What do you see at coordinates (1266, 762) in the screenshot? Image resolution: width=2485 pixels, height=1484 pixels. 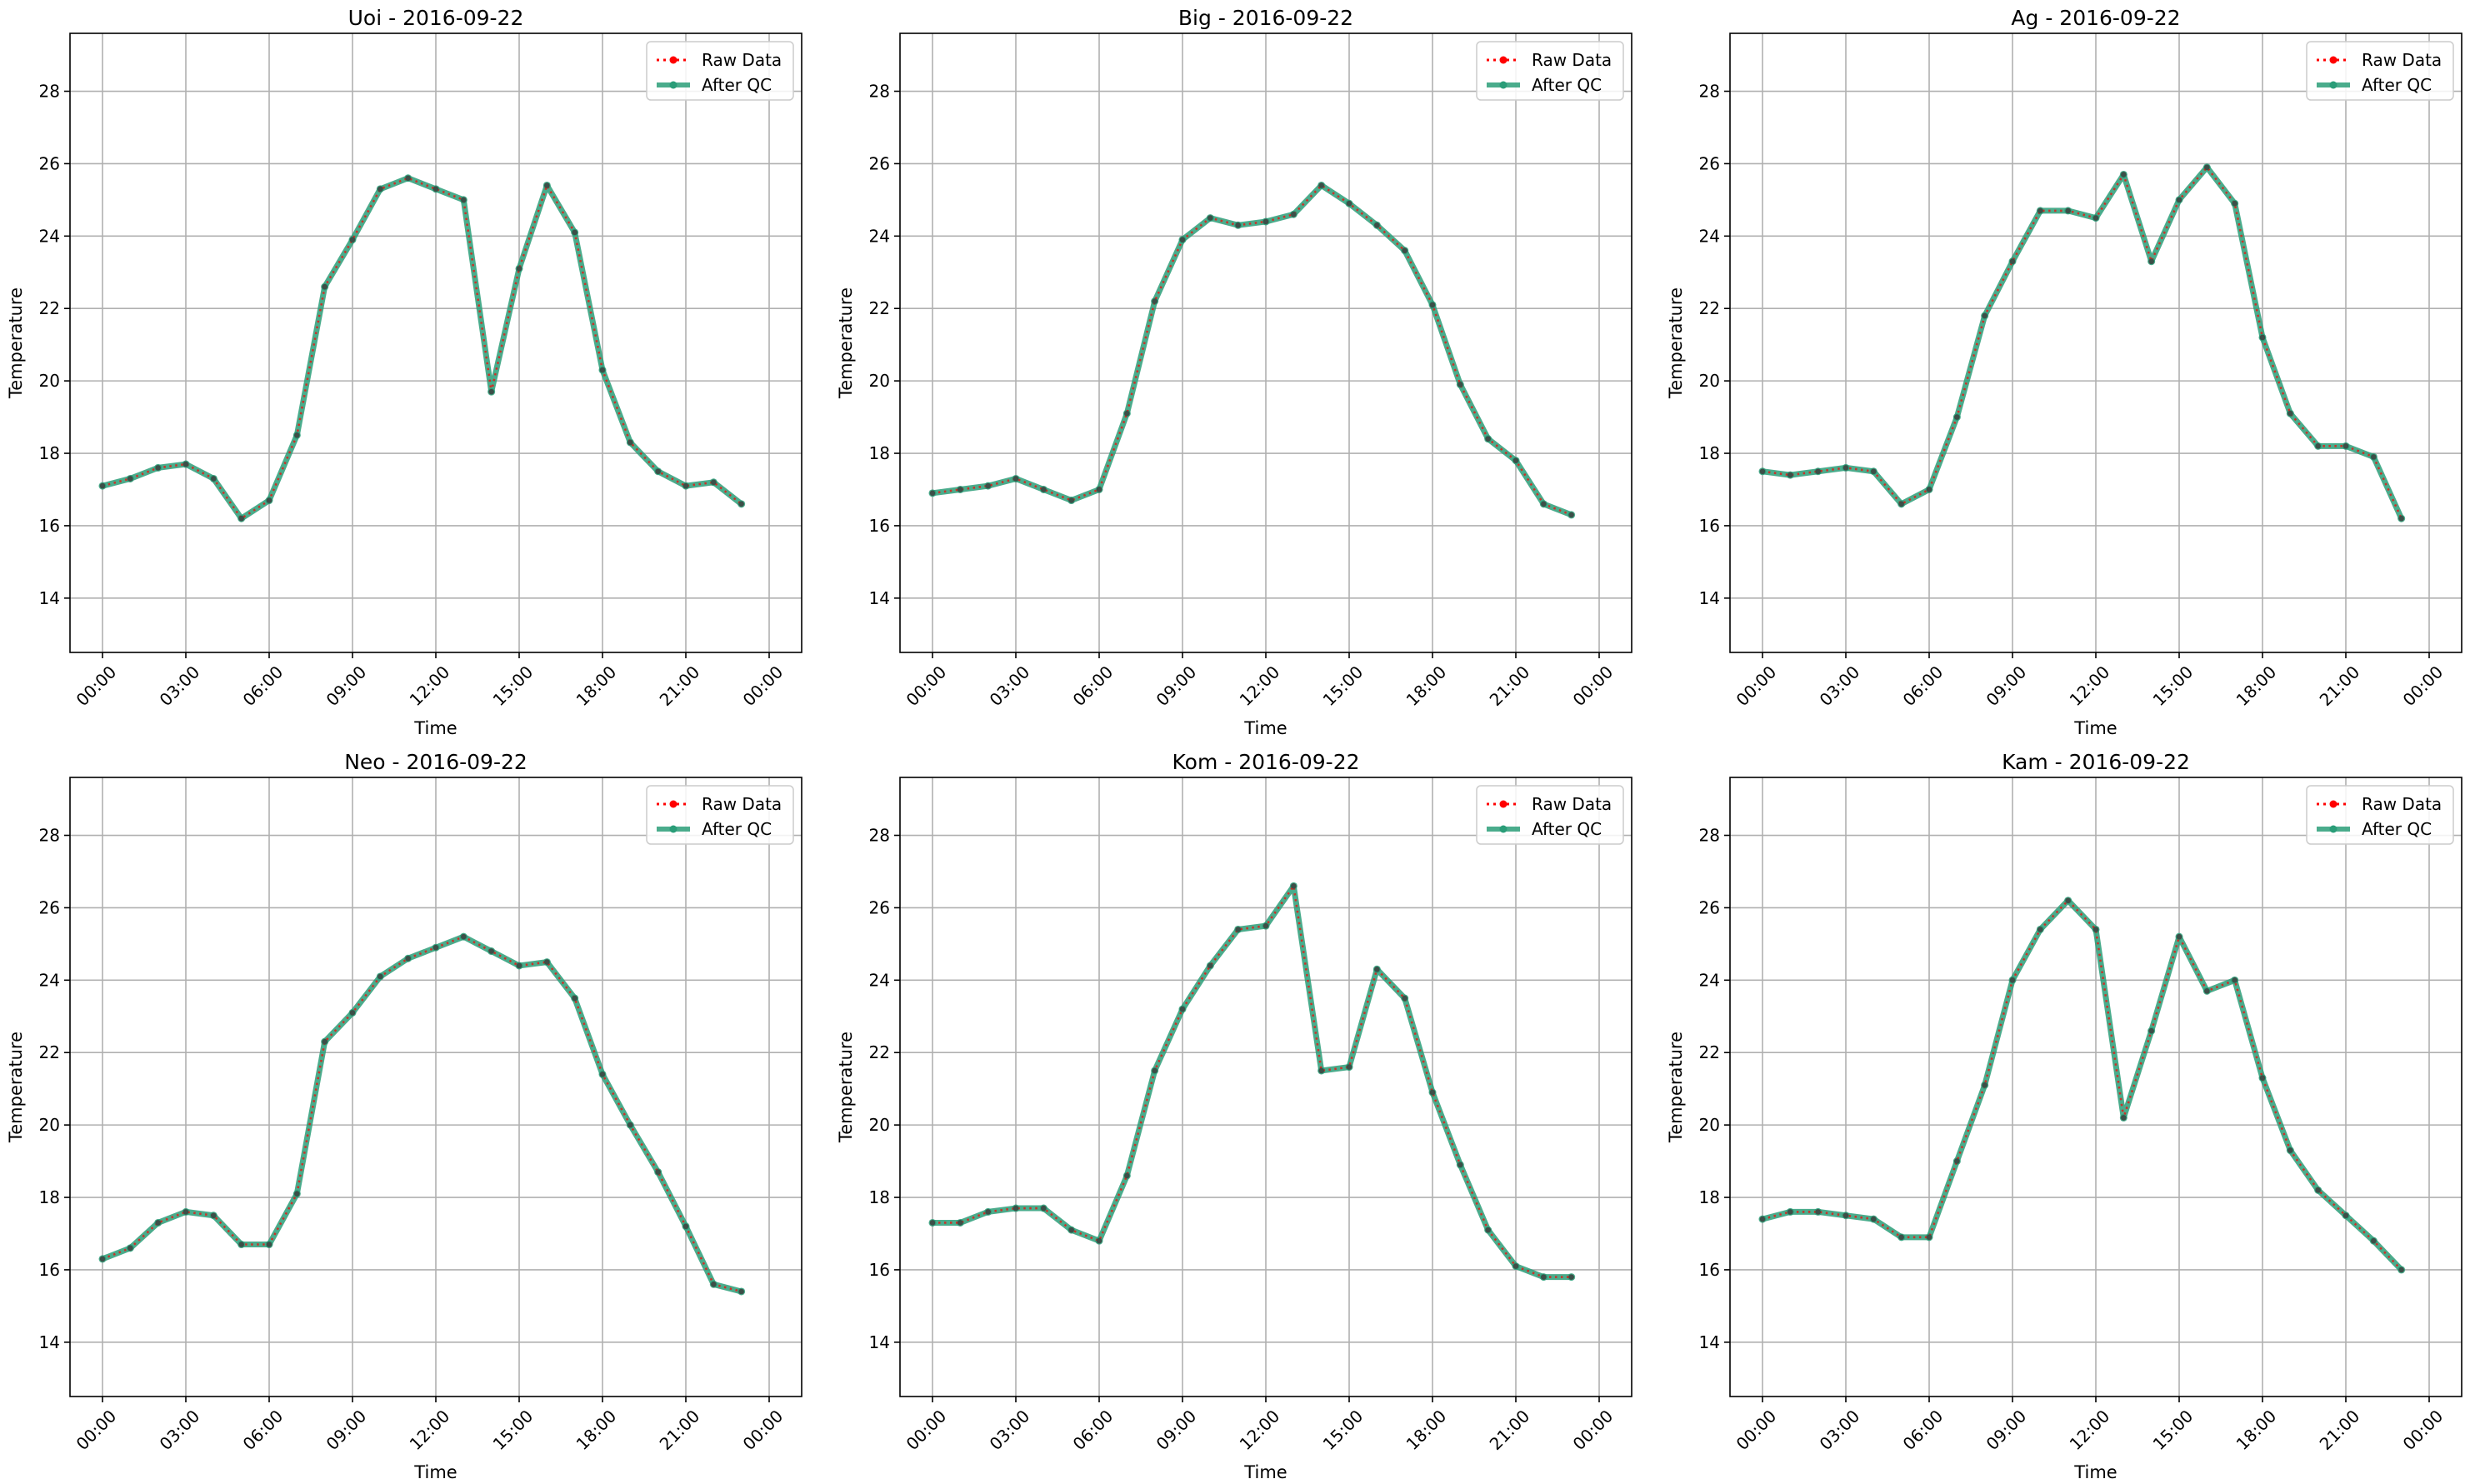 I see `subplot-title: Kom - 2016-09-22` at bounding box center [1266, 762].